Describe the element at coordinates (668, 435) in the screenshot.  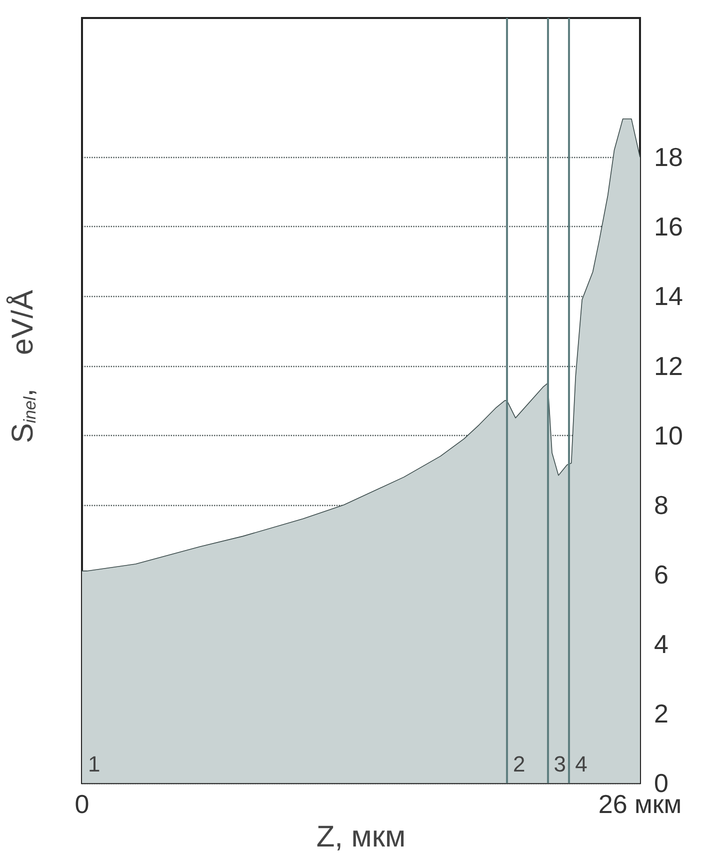
I see `y-tick-label: 10` at that location.